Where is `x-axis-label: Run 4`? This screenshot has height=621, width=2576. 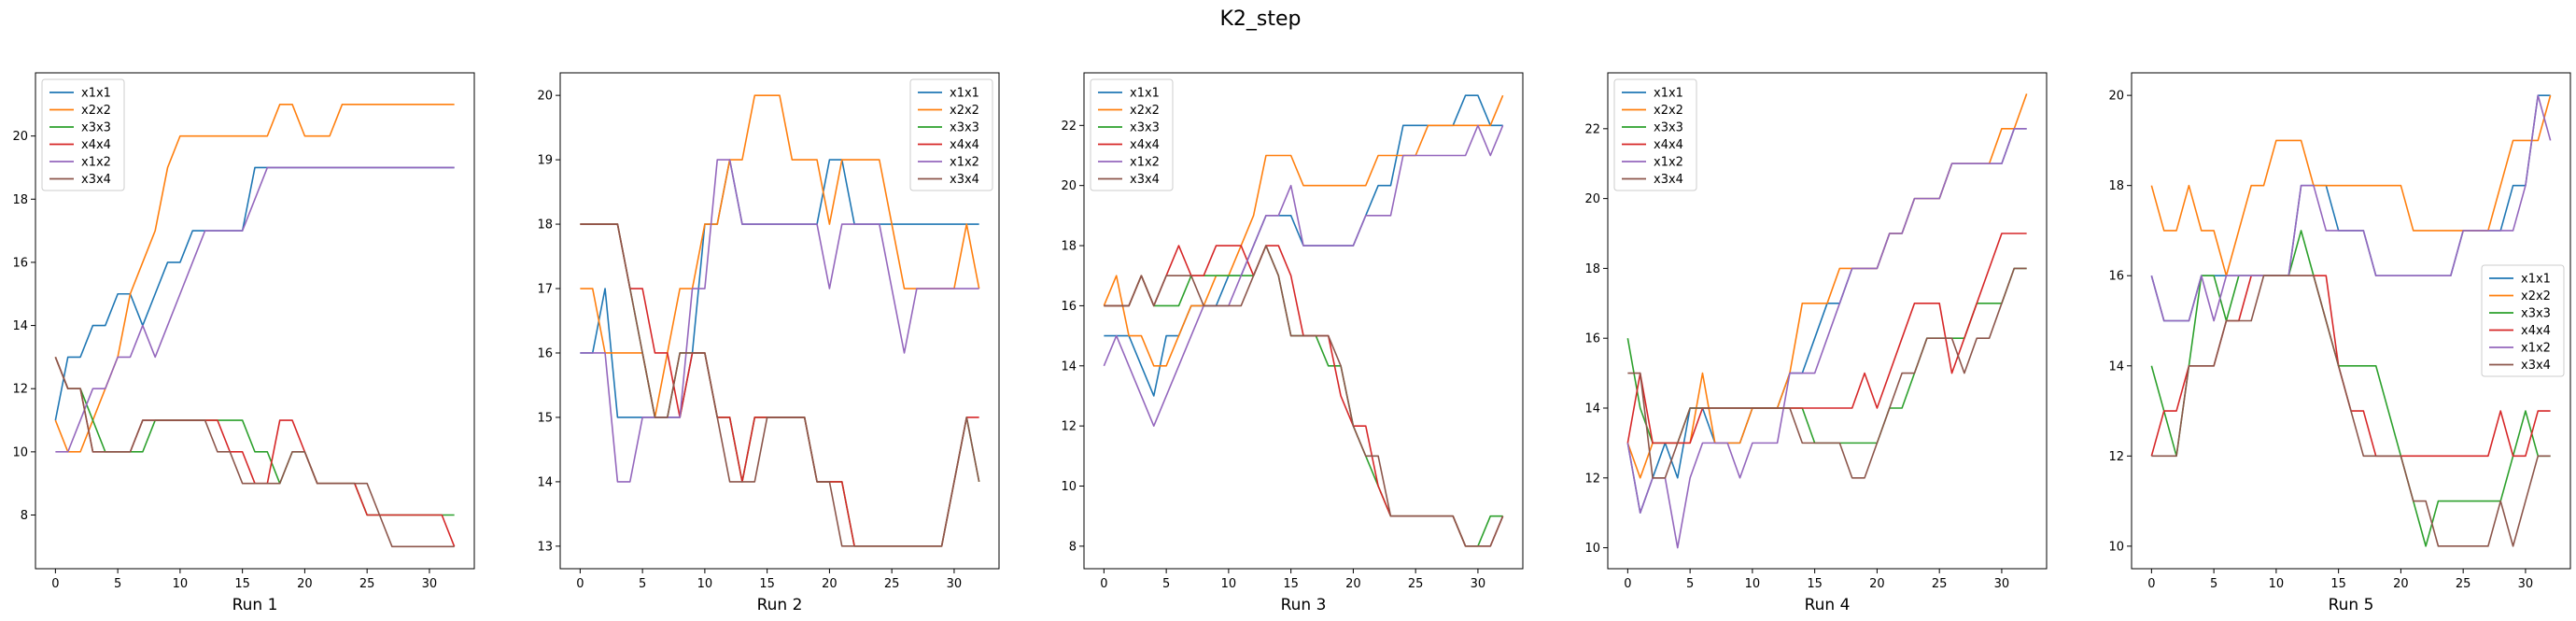 x-axis-label: Run 4 is located at coordinates (1828, 605).